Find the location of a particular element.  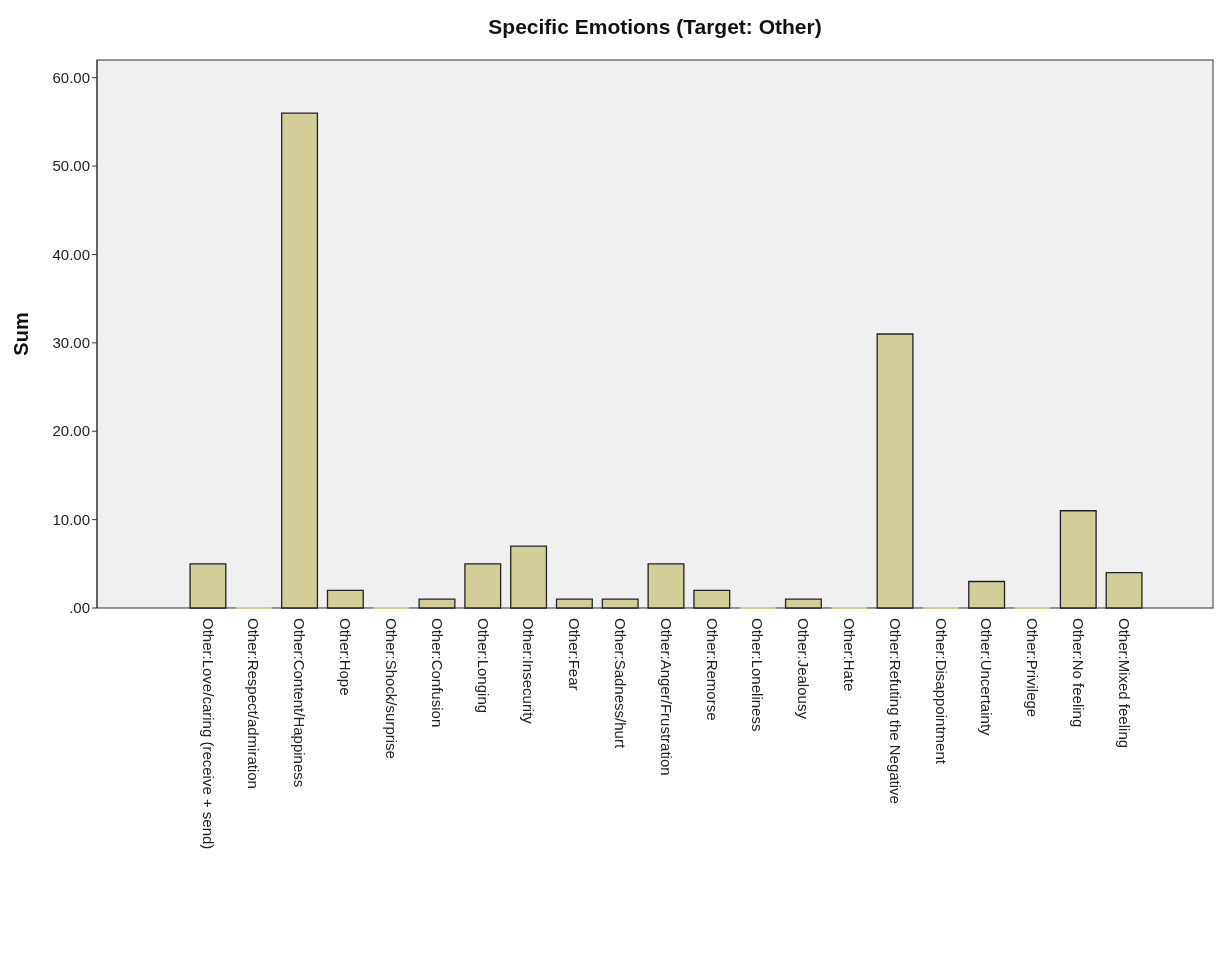

x-tick-label: Other:Jealousy is located at coordinates (804, 669).